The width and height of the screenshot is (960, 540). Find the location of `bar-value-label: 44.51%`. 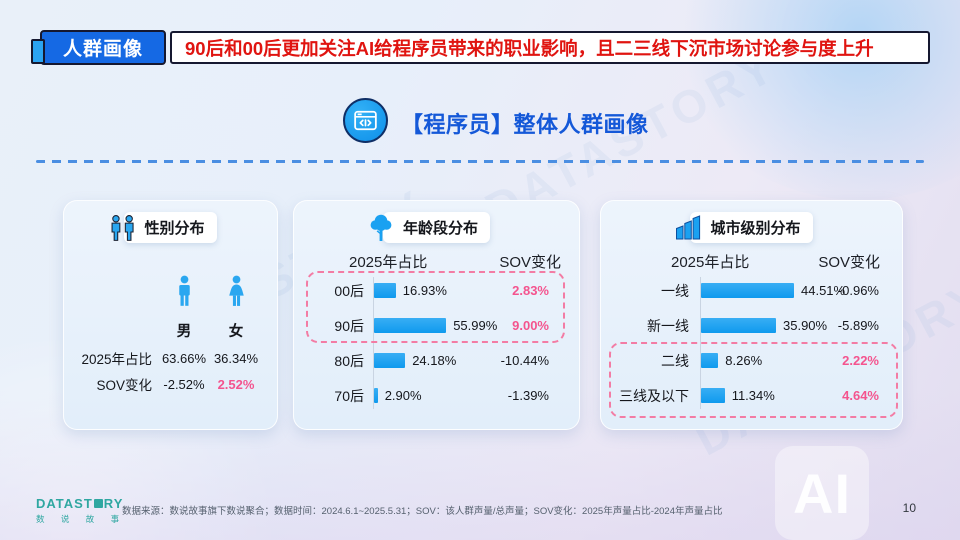

bar-value-label: 44.51% is located at coordinates (823, 290).